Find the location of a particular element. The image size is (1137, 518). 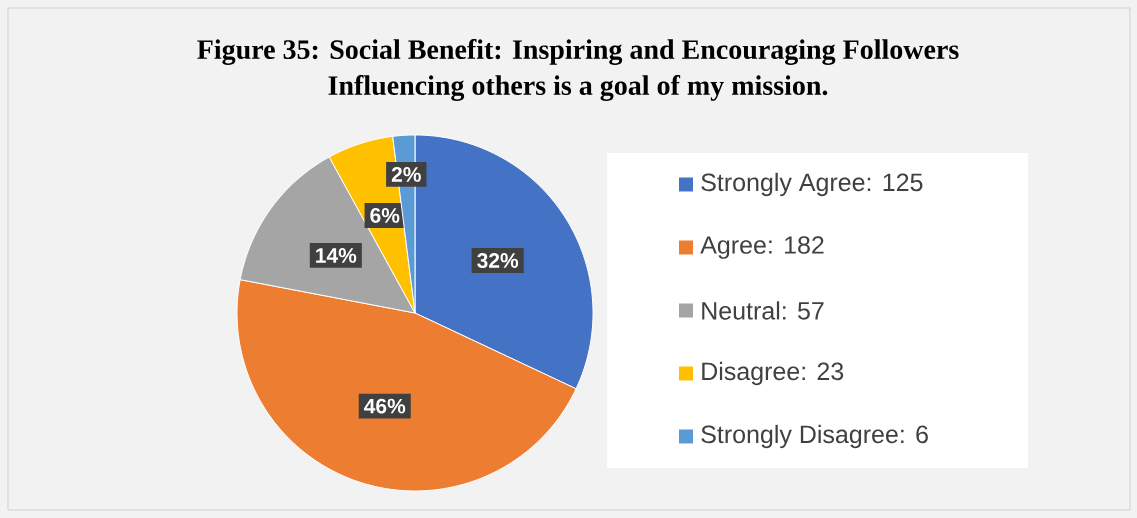

legend-label: Disagree: 23 is located at coordinates (773, 373).